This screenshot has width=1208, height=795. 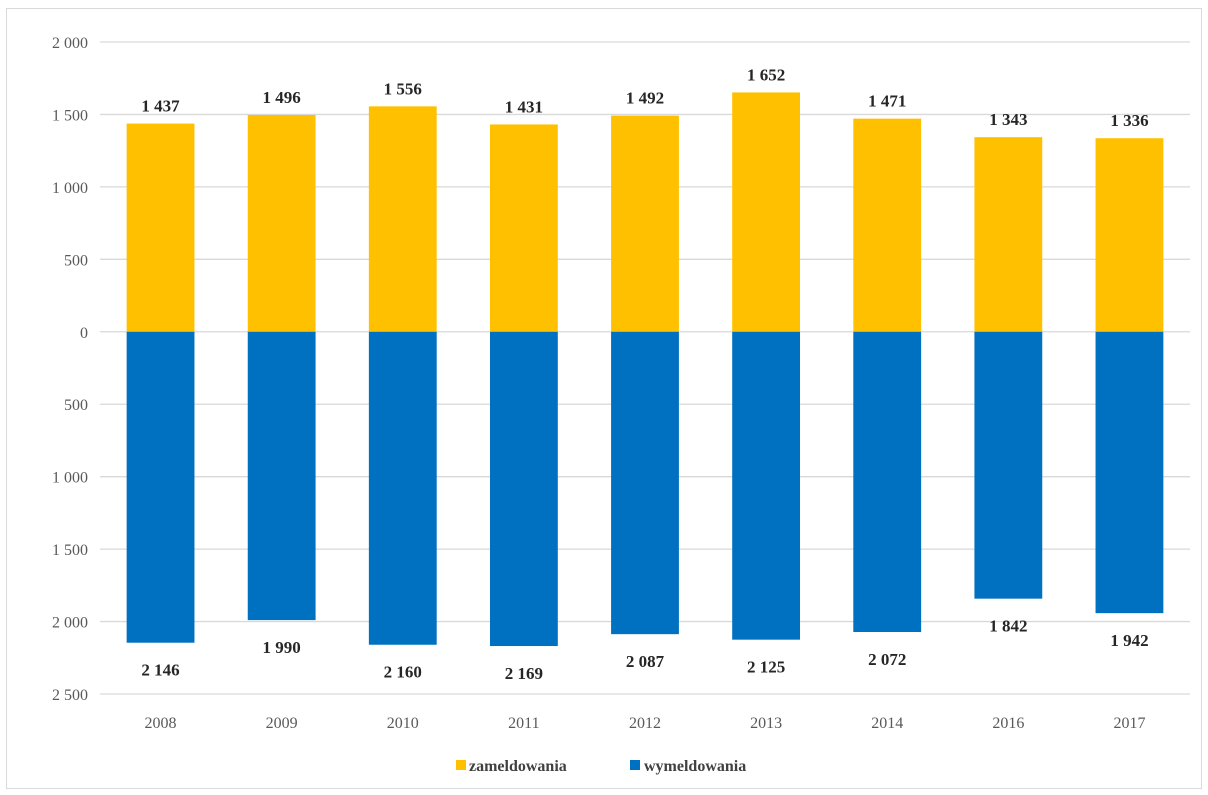 I want to click on legend-label-zameldowania: zameldowania, so click(x=518, y=766).